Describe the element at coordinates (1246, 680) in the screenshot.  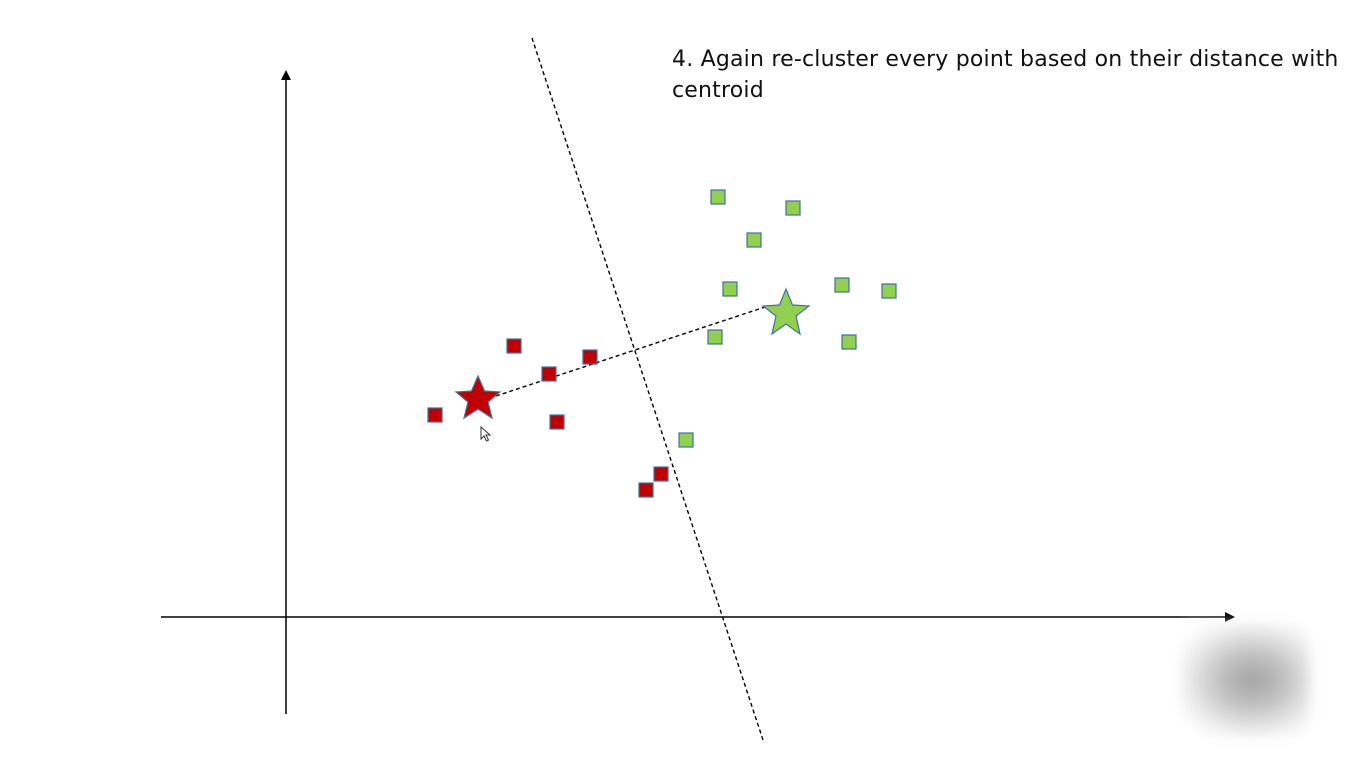
I see `watermark-logo` at that location.